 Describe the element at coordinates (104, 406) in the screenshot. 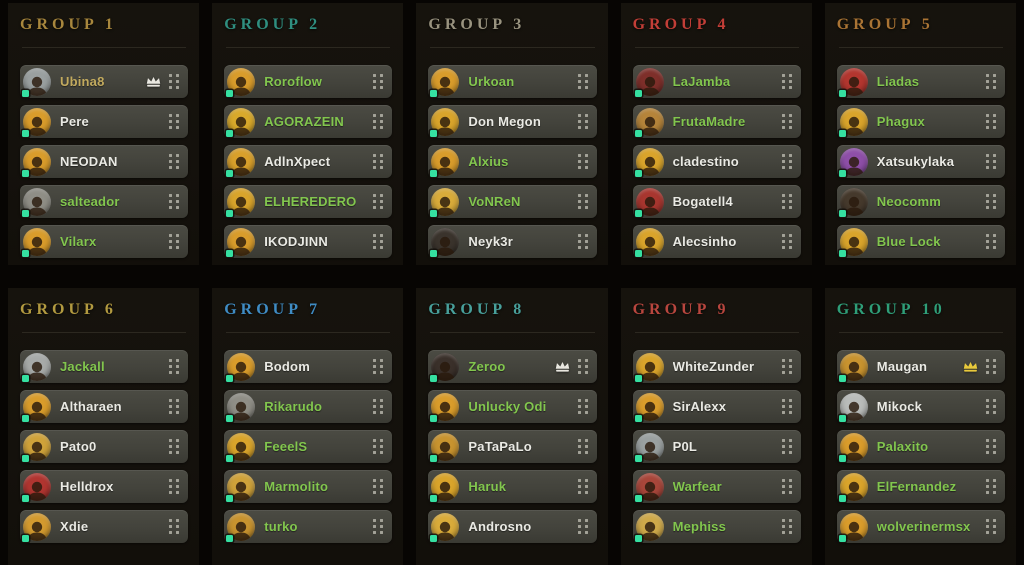

I see `player-row: Altharaen` at that location.